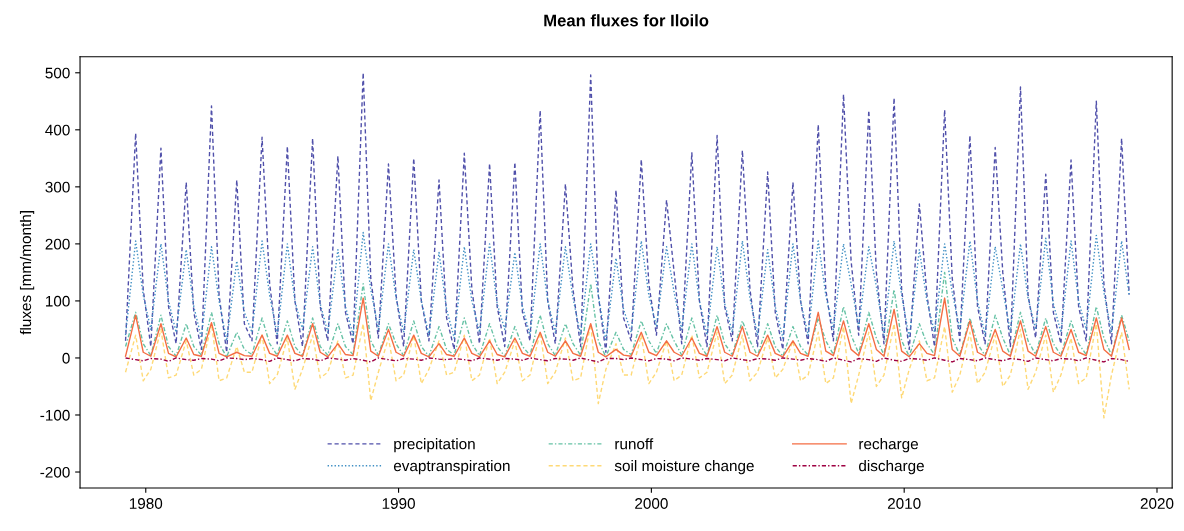 The height and width of the screenshot is (531, 1184). What do you see at coordinates (57, 187) in the screenshot?
I see `y-tick-label: 300` at bounding box center [57, 187].